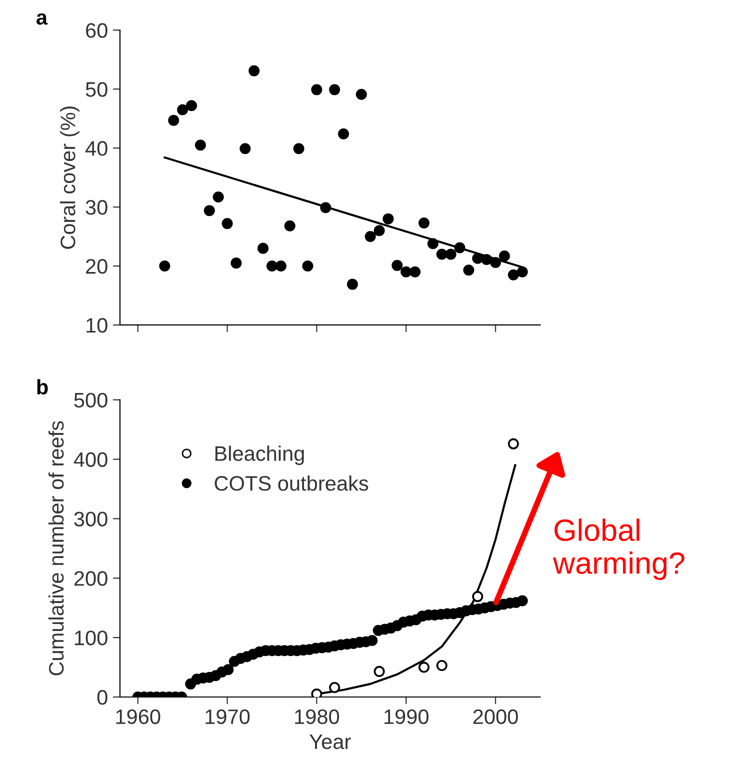 The width and height of the screenshot is (736, 762). Describe the element at coordinates (618, 549) in the screenshot. I see `text: Global warming?` at that location.